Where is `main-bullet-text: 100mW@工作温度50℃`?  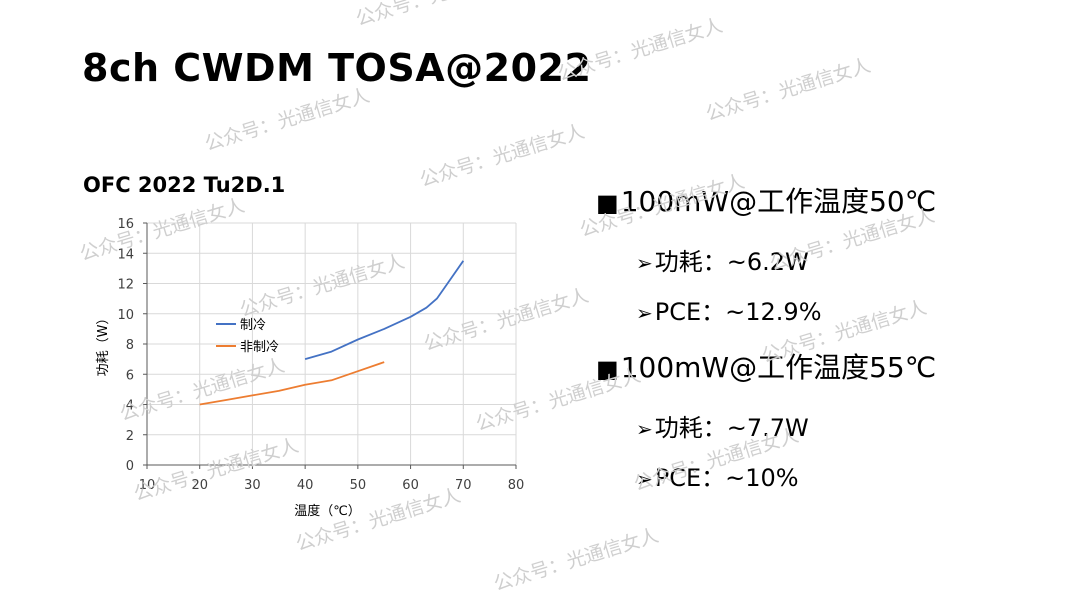 main-bullet-text: 100mW@工作温度50℃ is located at coordinates (778, 201).